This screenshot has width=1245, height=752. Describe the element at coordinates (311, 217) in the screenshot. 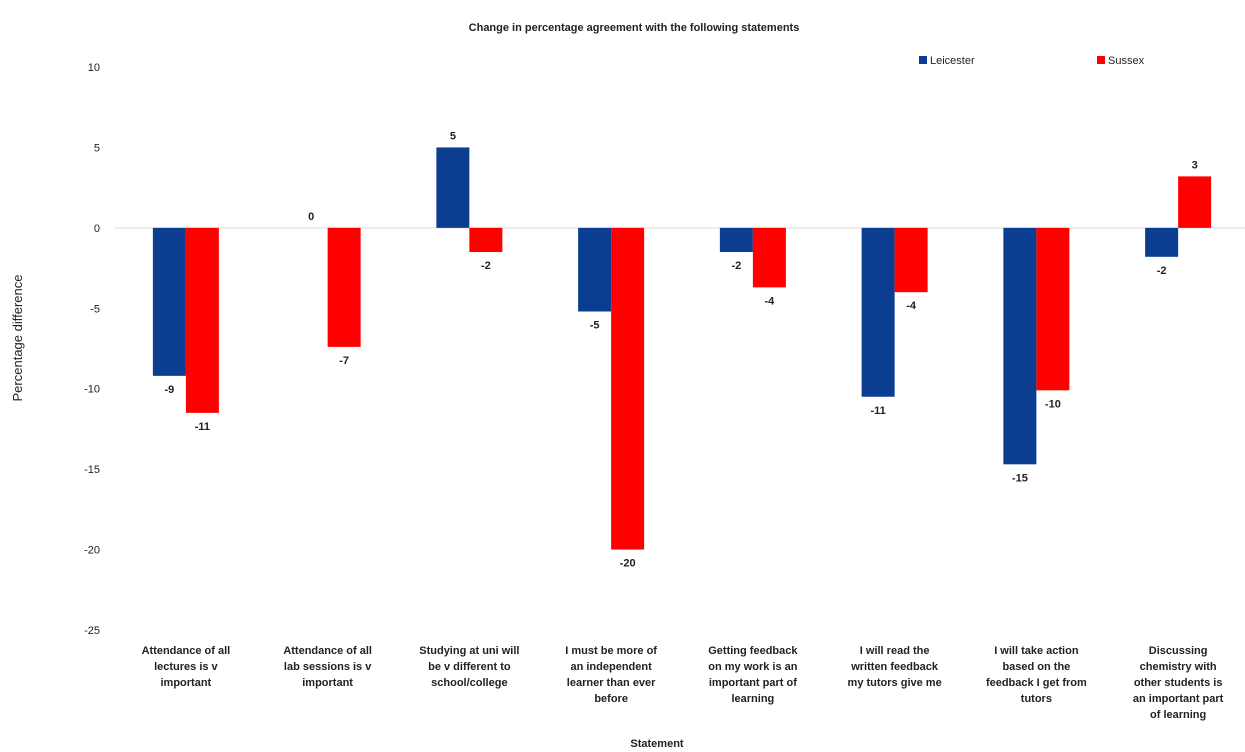

I see `value-label-leicester: 0` at that location.